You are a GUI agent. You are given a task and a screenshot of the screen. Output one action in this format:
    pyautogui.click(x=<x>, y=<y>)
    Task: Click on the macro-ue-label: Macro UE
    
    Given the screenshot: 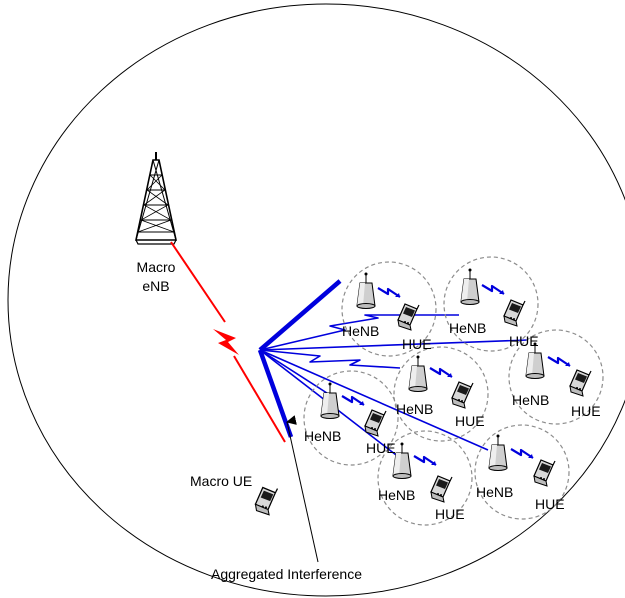 What is the action you would take?
    pyautogui.click(x=221, y=481)
    